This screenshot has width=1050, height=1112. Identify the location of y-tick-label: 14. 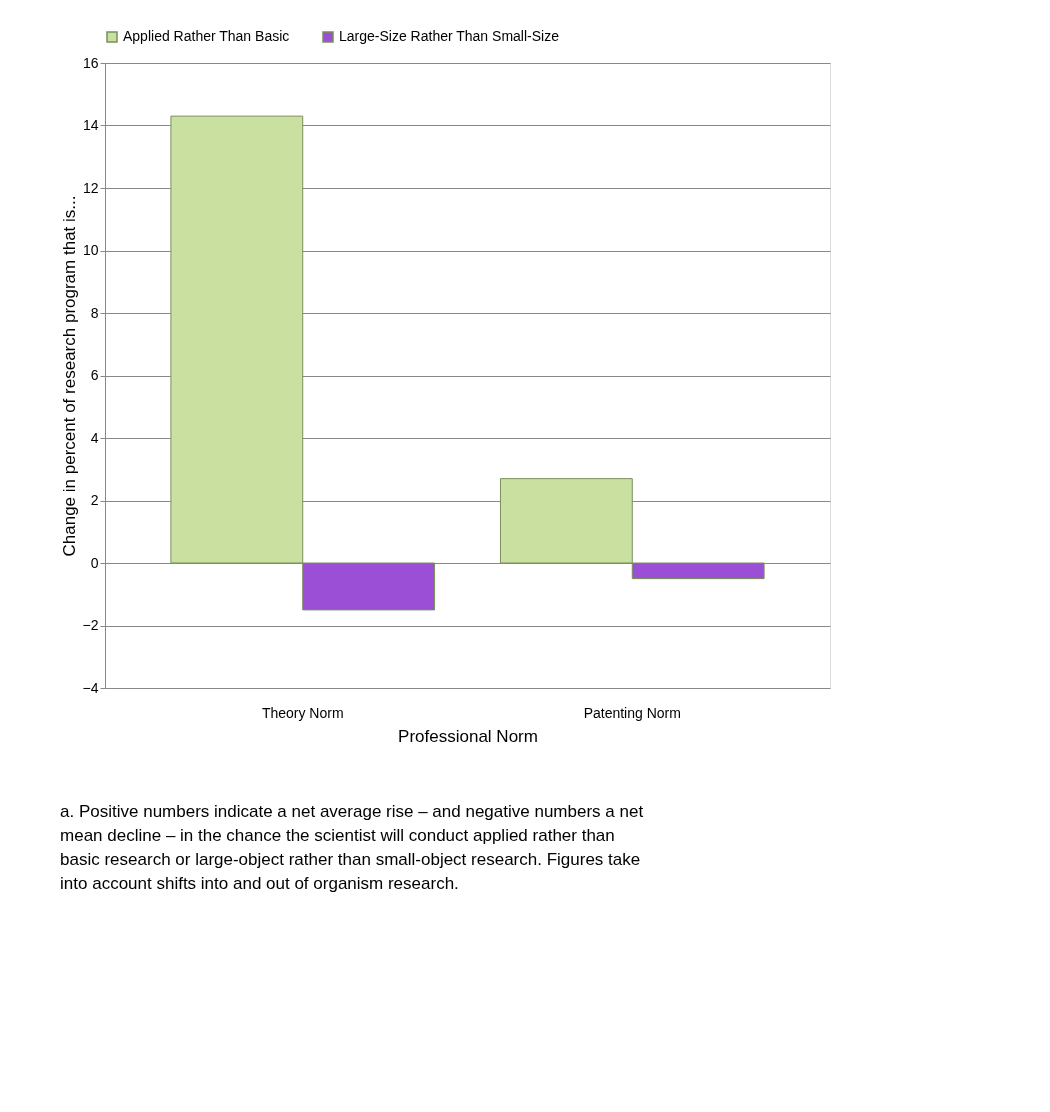
(90, 125).